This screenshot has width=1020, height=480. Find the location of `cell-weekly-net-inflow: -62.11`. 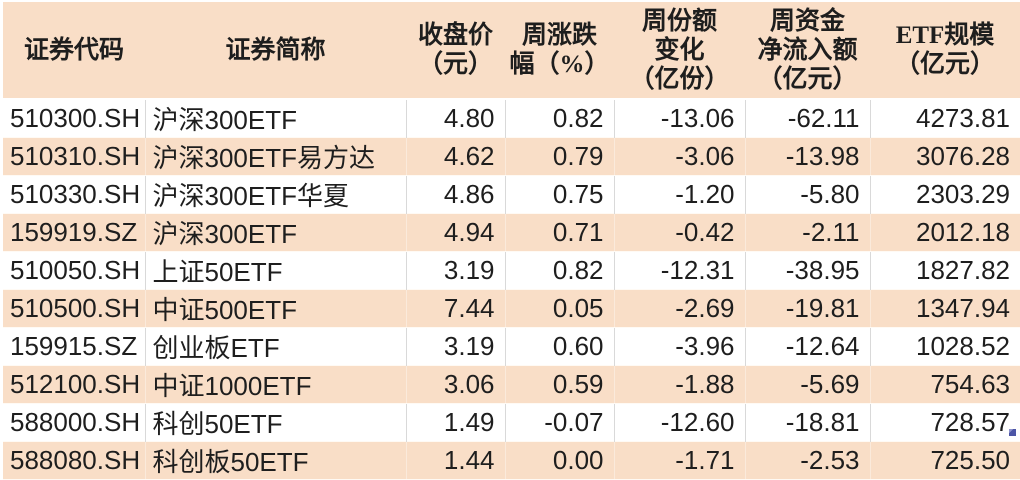

cell-weekly-net-inflow: -62.11 is located at coordinates (808, 118).